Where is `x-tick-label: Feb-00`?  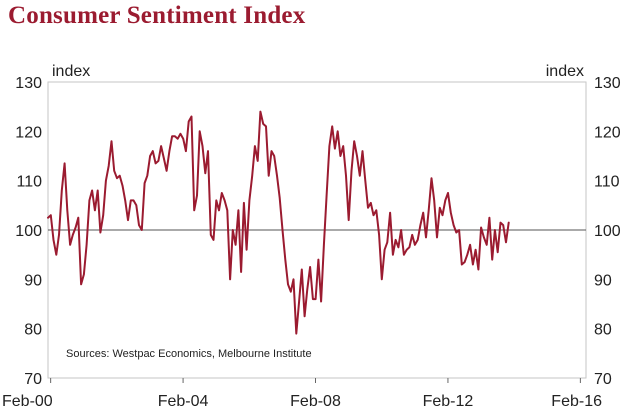
x-tick-label: Feb-00 is located at coordinates (27, 401).